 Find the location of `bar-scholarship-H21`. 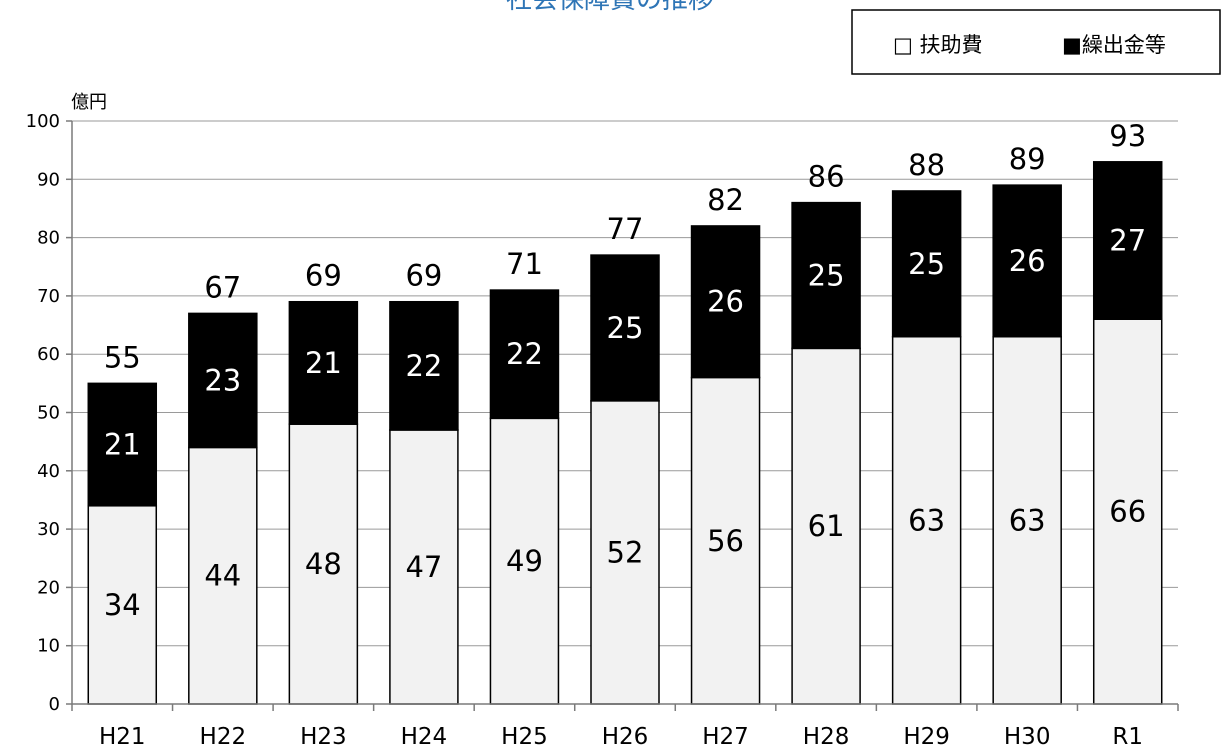

bar-scholarship-H21 is located at coordinates (122, 605).